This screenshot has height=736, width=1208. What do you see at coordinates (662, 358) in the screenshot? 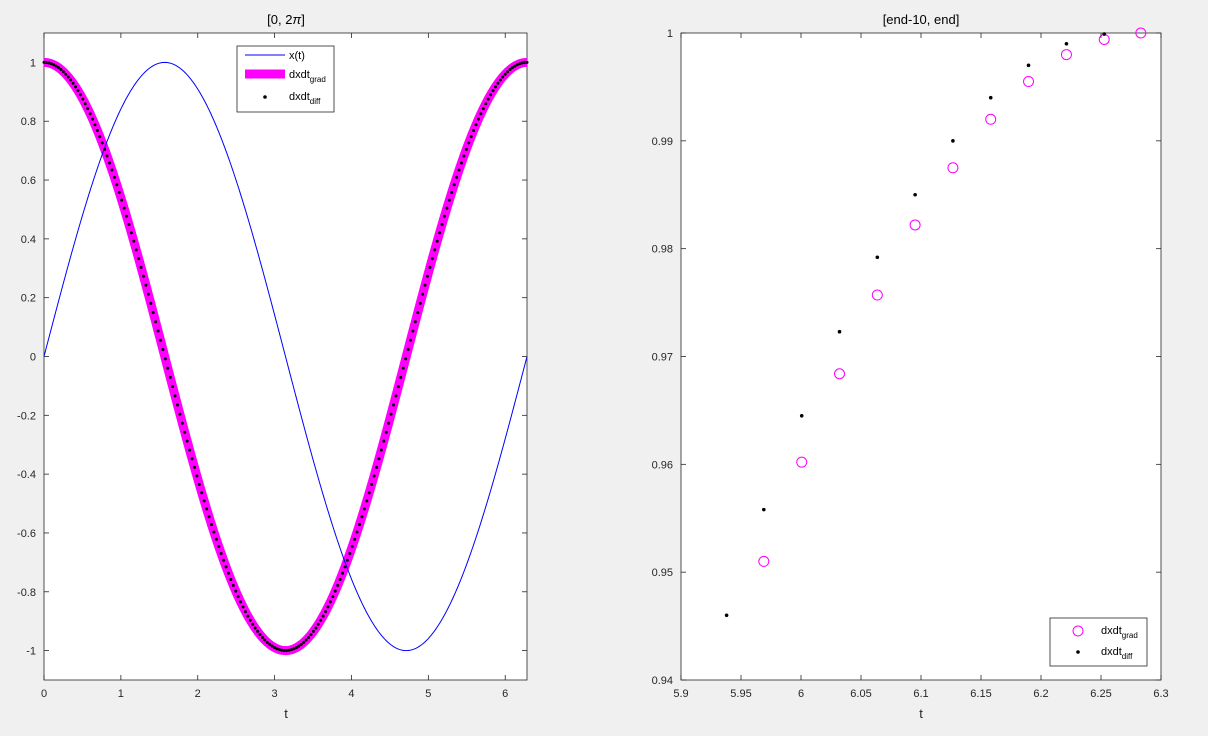
I see `y-tick-label: 0.97` at bounding box center [662, 358].